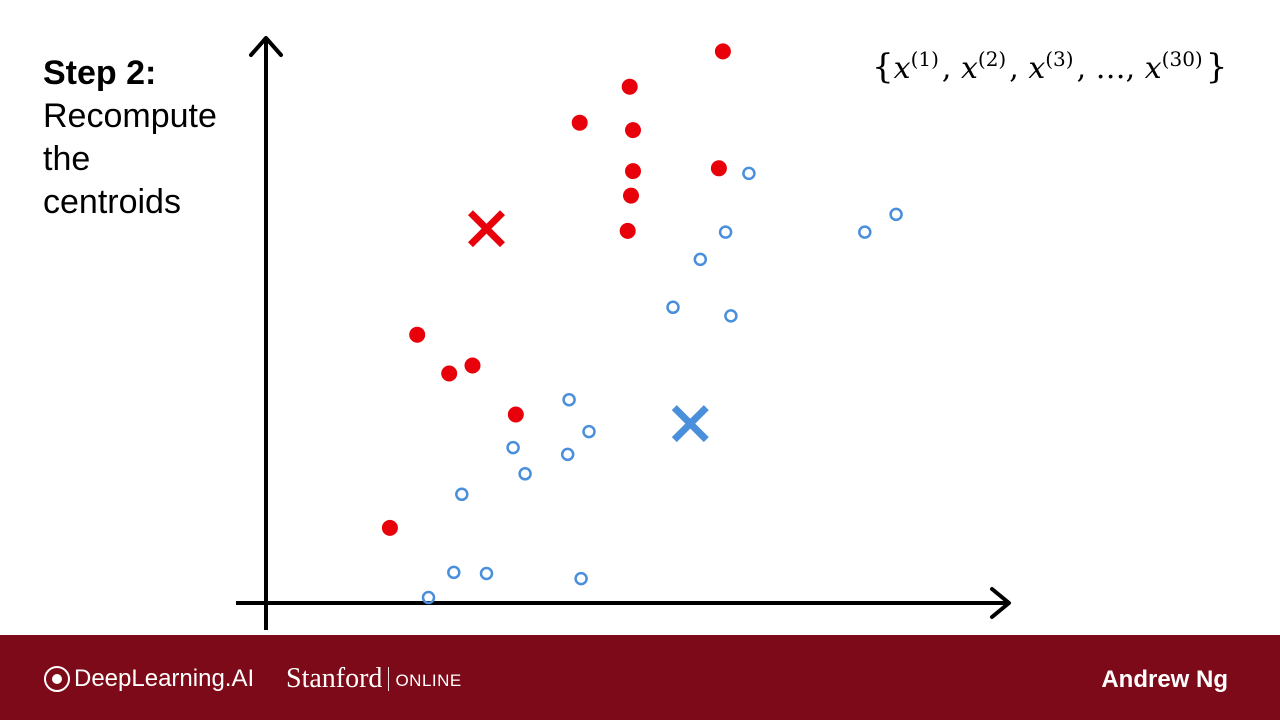 This screenshot has height=720, width=1280. I want to click on step-heading: Step 2: Recompute the centroids, so click(130, 138).